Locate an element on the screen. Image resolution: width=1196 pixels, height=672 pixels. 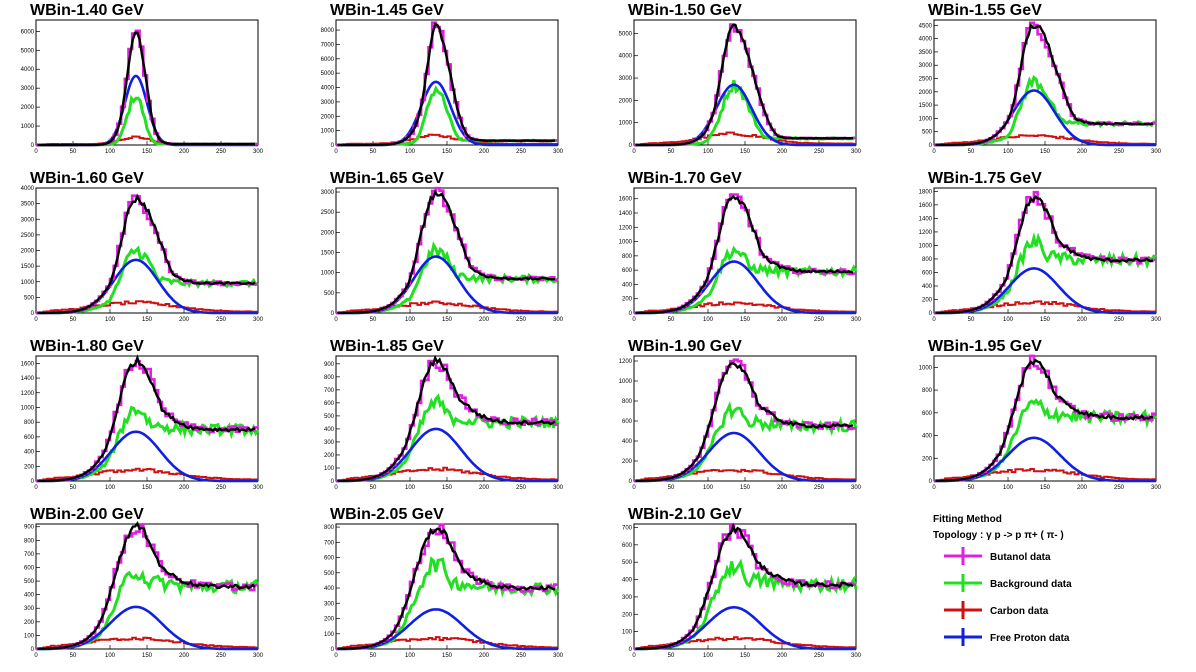
panel-title: WBin-2.00 GeV is located at coordinates (87, 514).